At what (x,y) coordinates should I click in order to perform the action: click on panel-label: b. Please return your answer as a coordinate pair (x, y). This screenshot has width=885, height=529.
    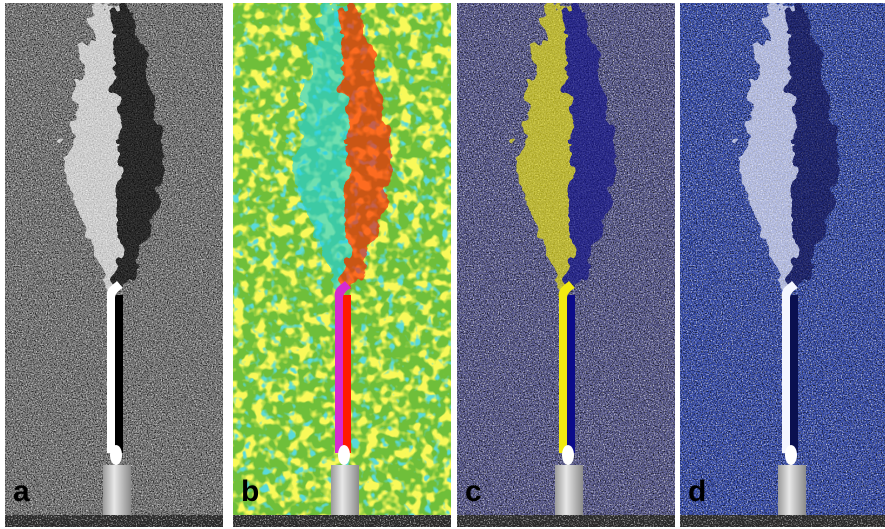
    Looking at the image, I should click on (250, 491).